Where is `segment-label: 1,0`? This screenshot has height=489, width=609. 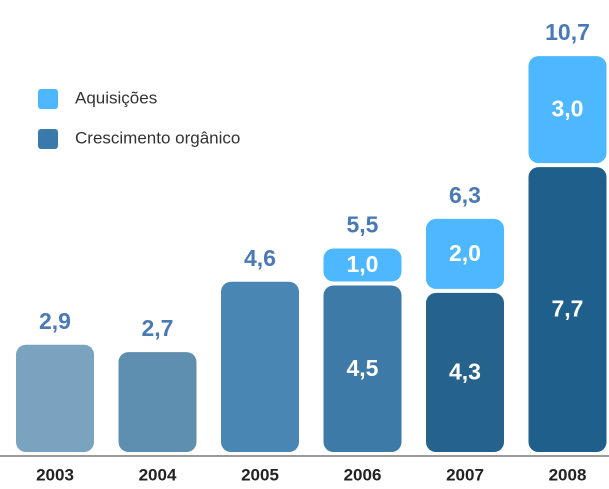
segment-label: 1,0 is located at coordinates (363, 264).